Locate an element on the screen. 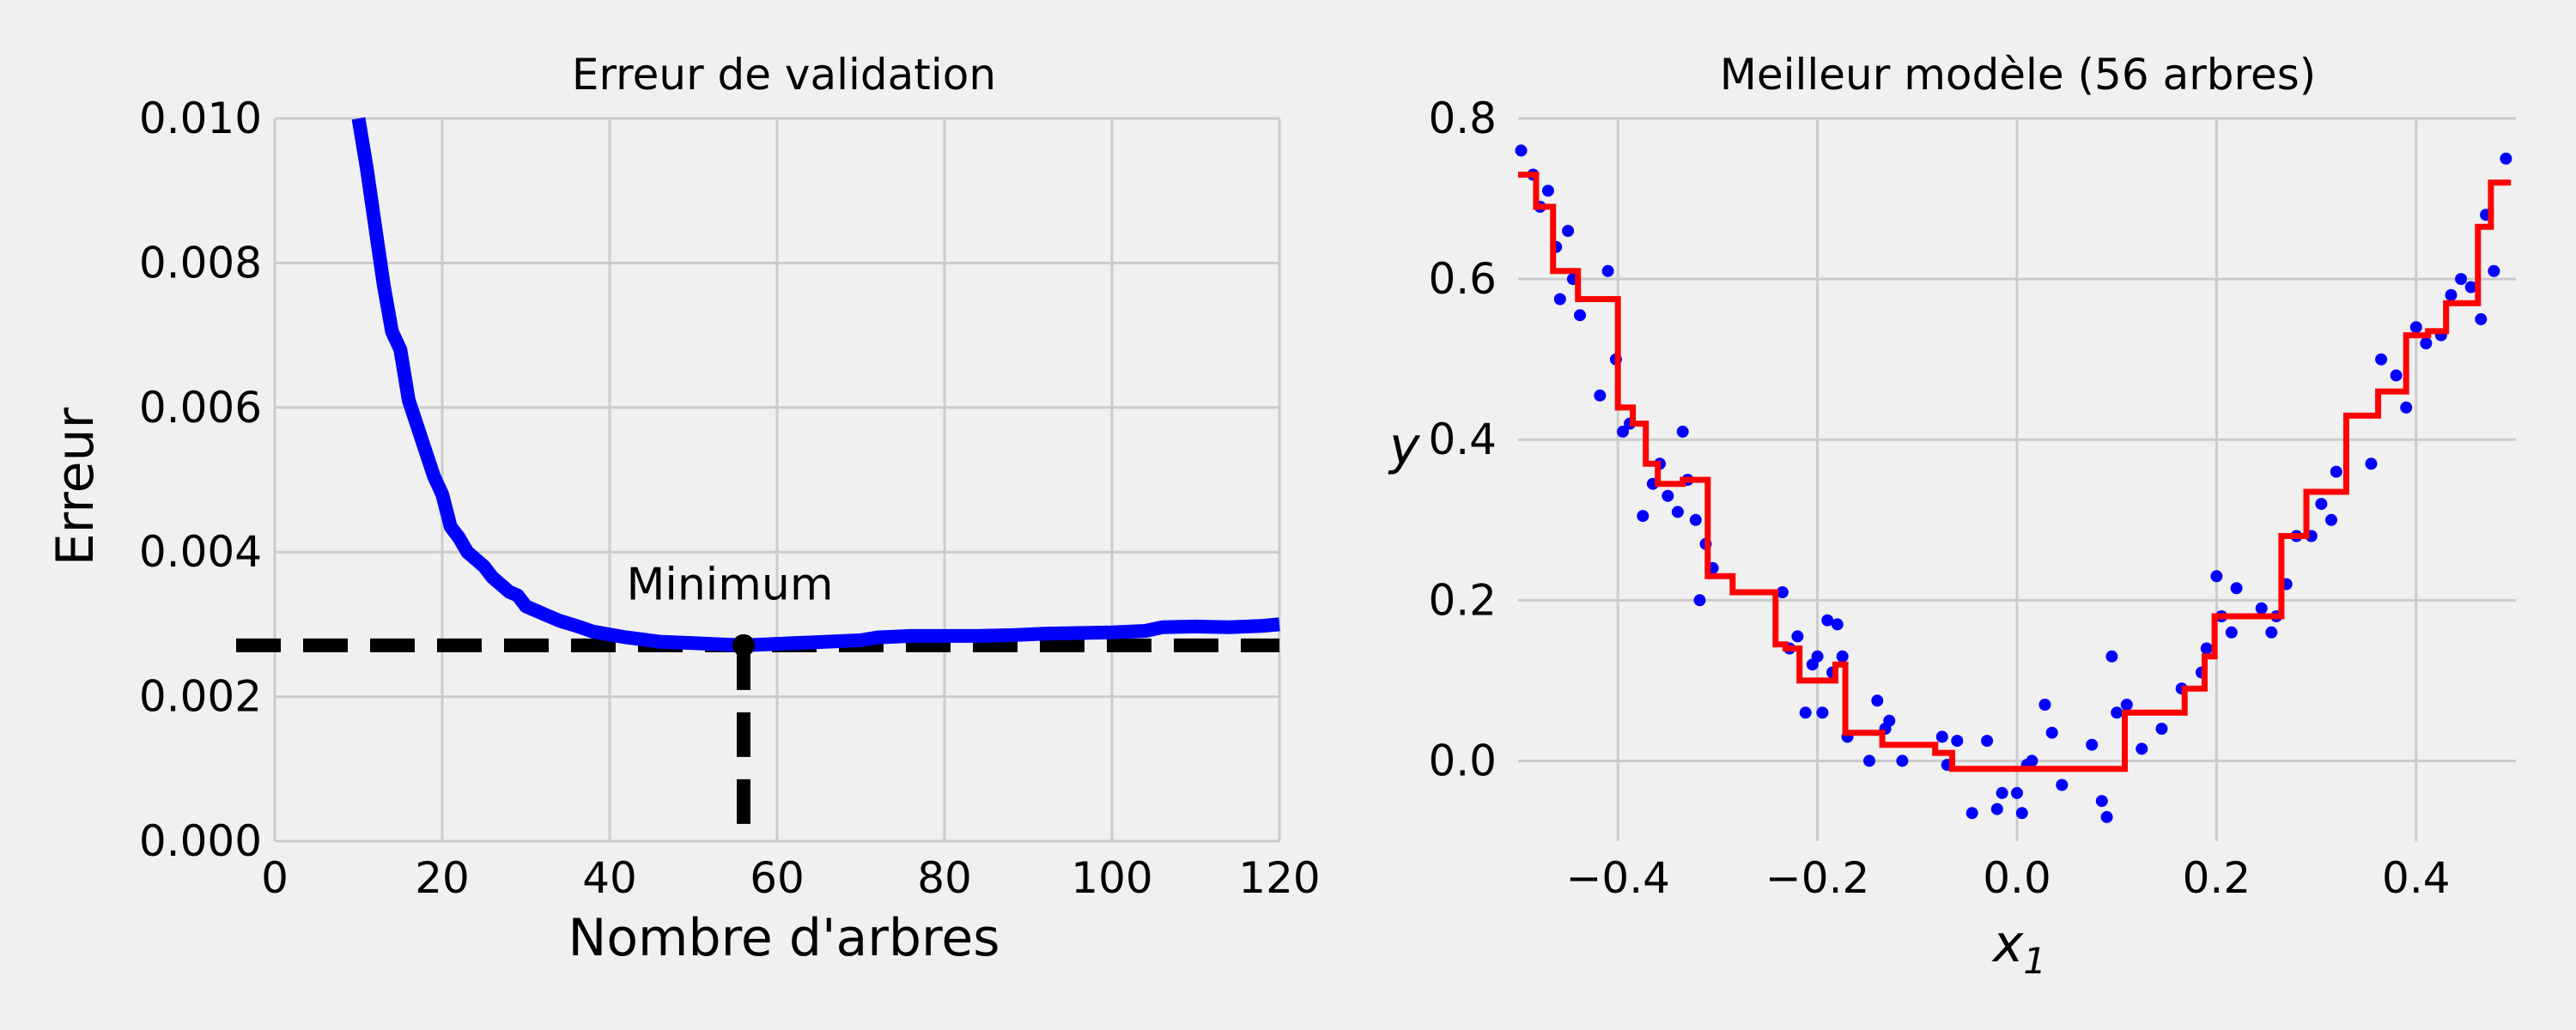 This screenshot has height=1030, width=2576. right-x-tick-label: −0.4 is located at coordinates (1617, 878).